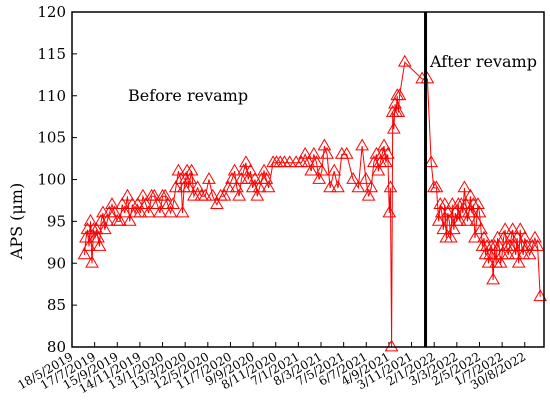 This screenshot has height=404, width=550. I want to click on y-tick-label: 105, so click(51, 138).